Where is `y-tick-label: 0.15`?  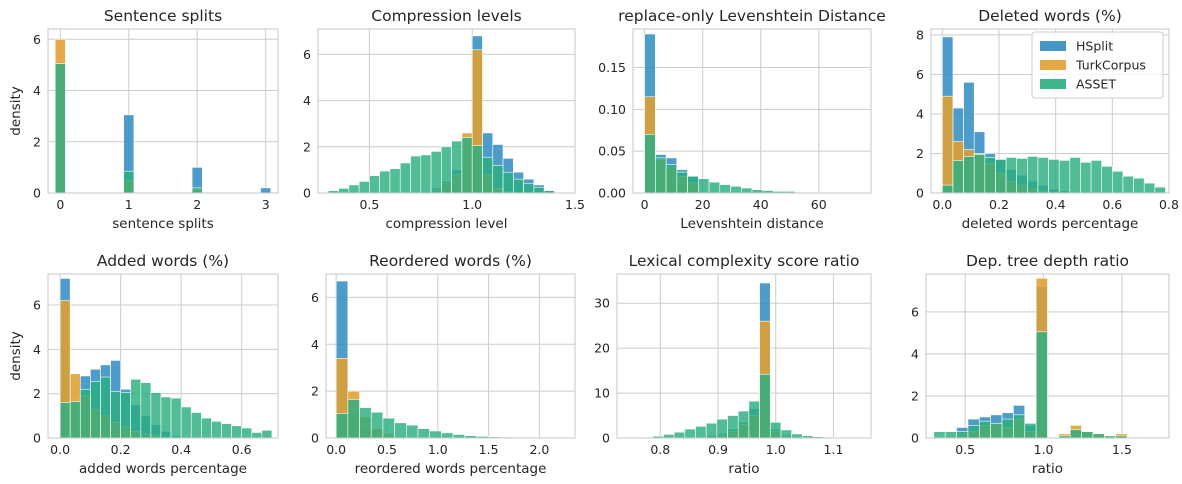
y-tick-label: 0.15 is located at coordinates (612, 67).